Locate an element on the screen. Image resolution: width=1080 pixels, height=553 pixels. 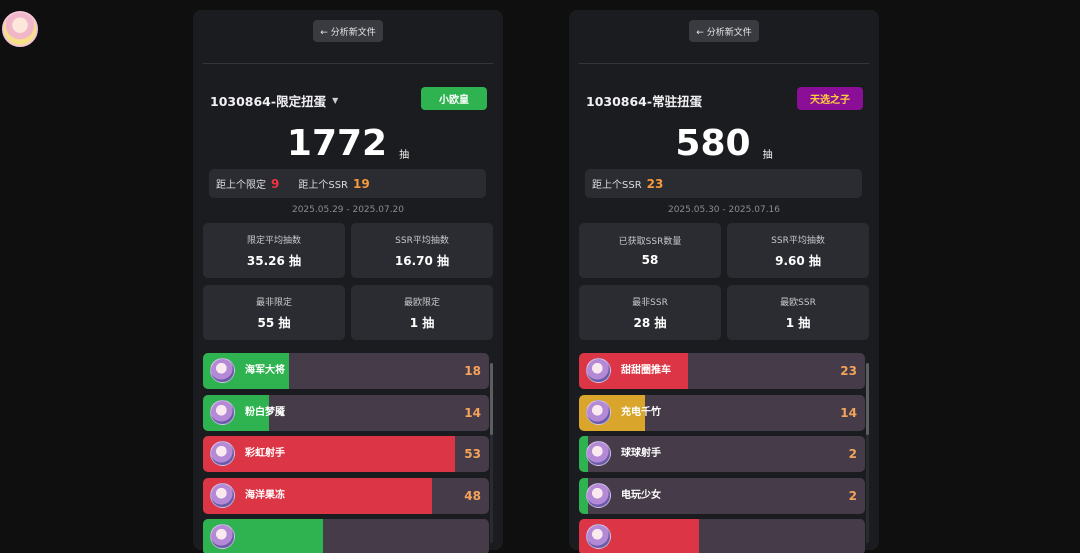
character-name: 充电千竹 is located at coordinates (641, 412).